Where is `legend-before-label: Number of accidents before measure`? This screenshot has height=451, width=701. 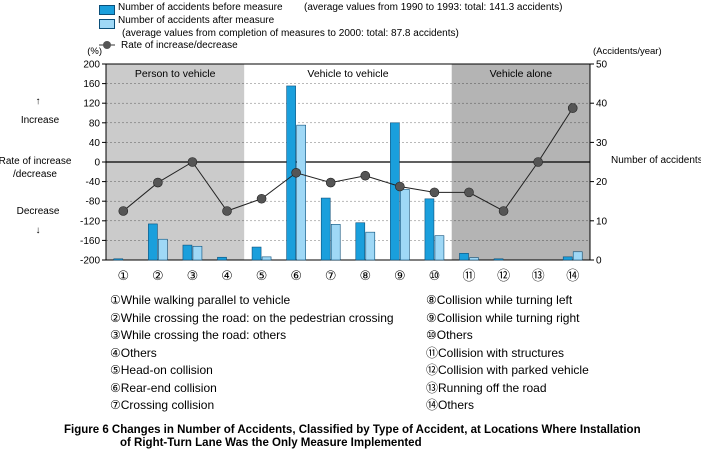 legend-before-label: Number of accidents before measure is located at coordinates (200, 7).